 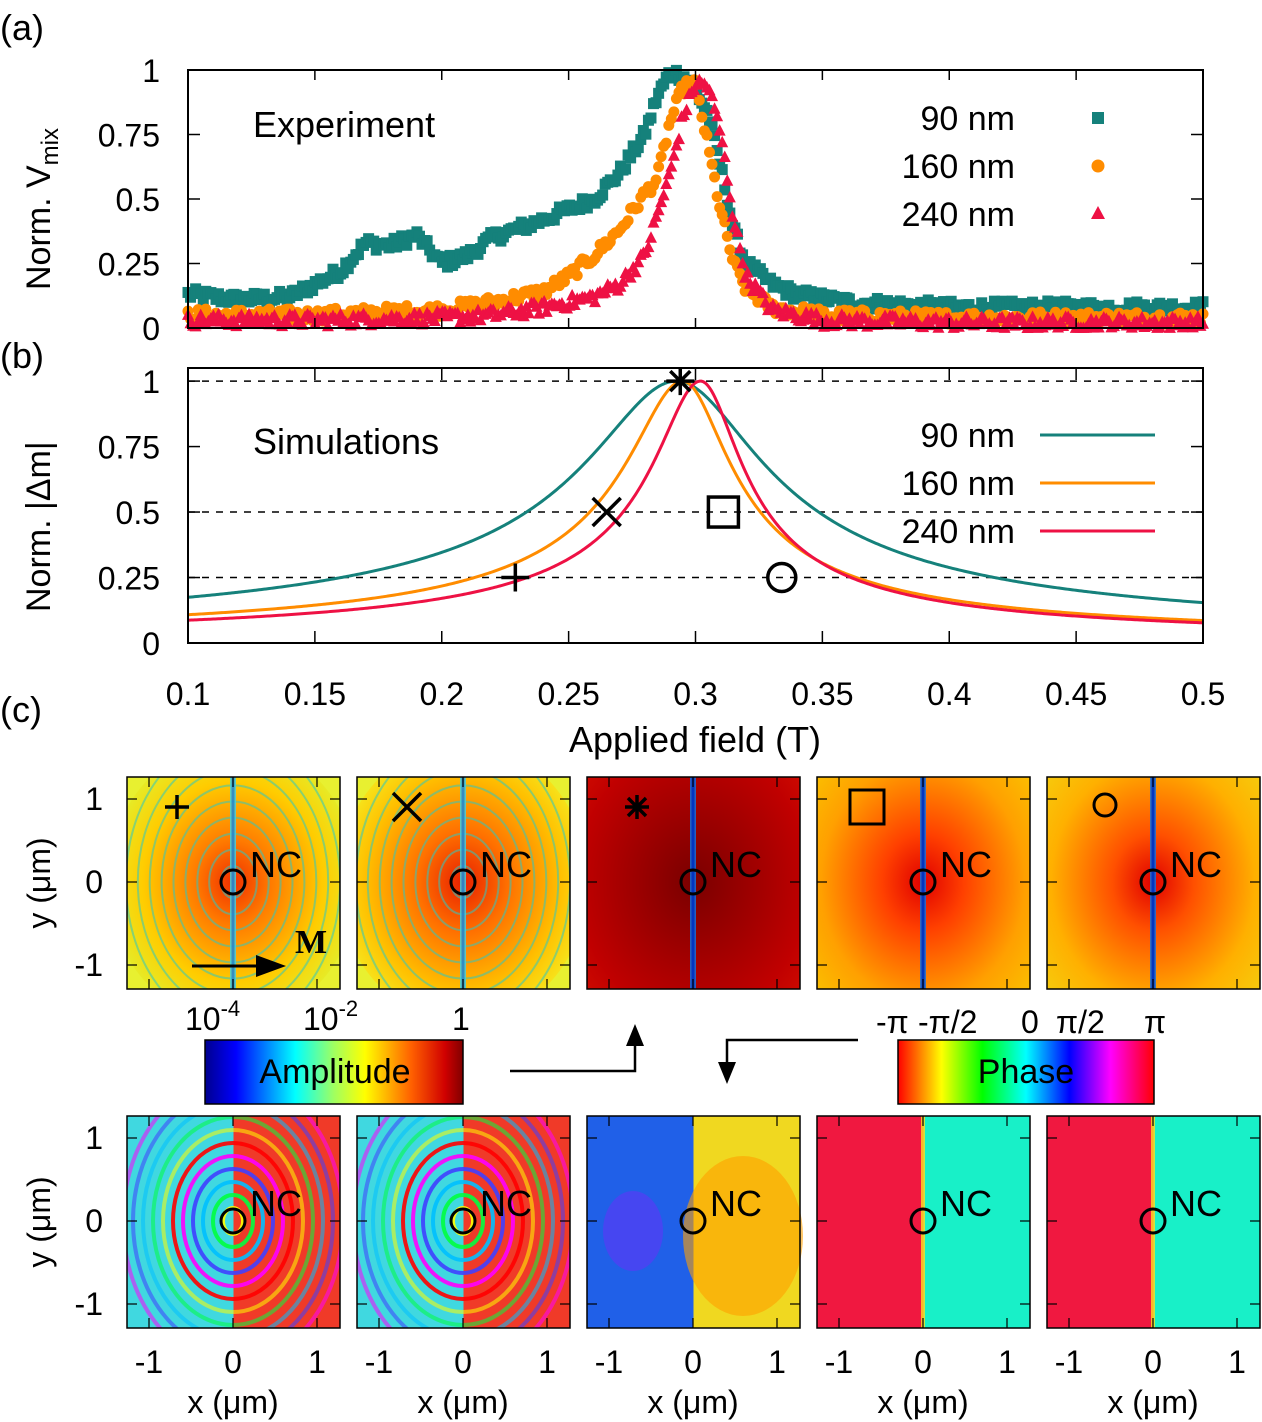 What do you see at coordinates (89, 965) in the screenshot?
I see `c-ytick-label-top: -1` at bounding box center [89, 965].